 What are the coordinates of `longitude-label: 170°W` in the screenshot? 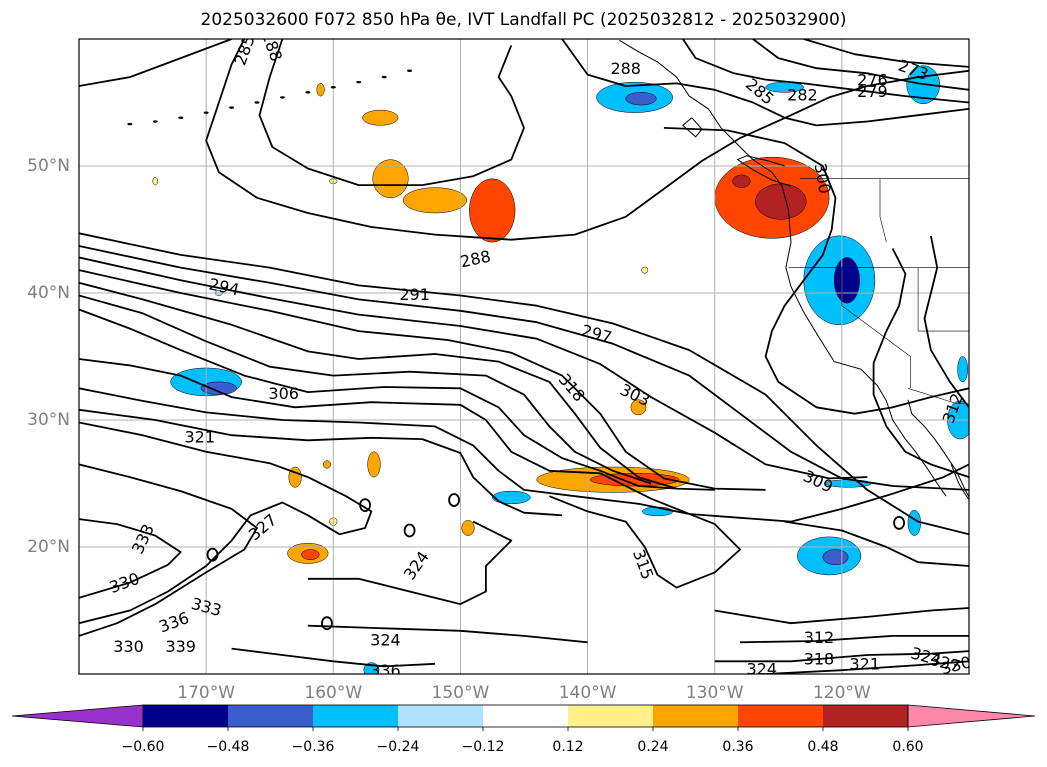 It's located at (206, 693).